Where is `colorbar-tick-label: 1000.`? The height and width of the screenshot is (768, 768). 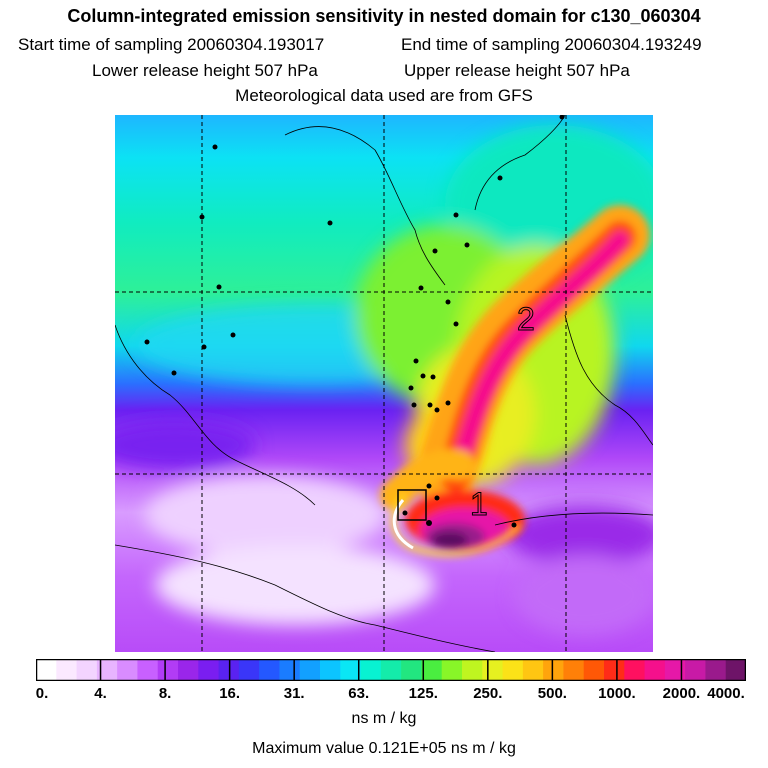 colorbar-tick-label: 1000. is located at coordinates (617, 693).